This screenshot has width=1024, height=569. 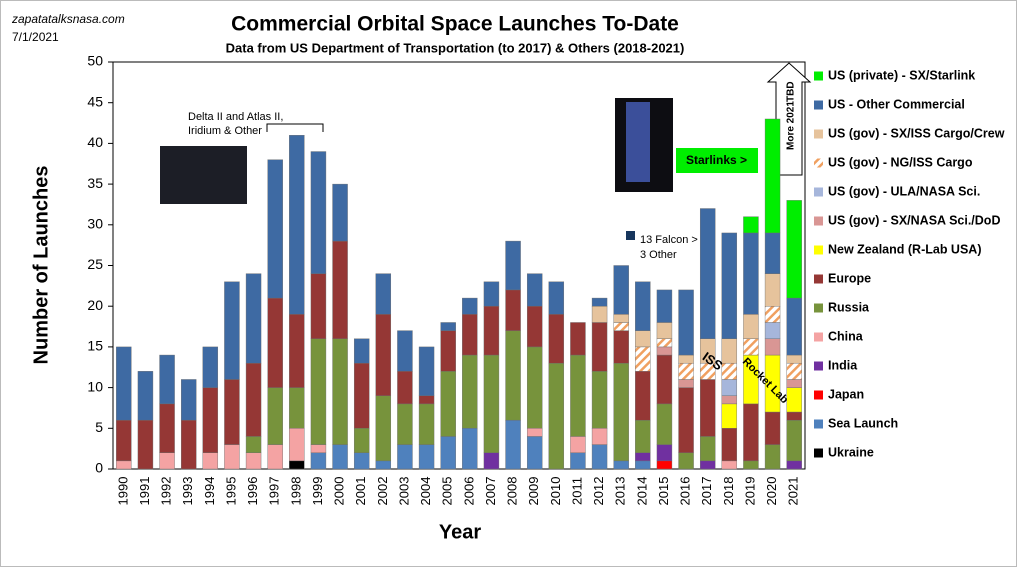 I want to click on satellite-photo, so click(x=203, y=175).